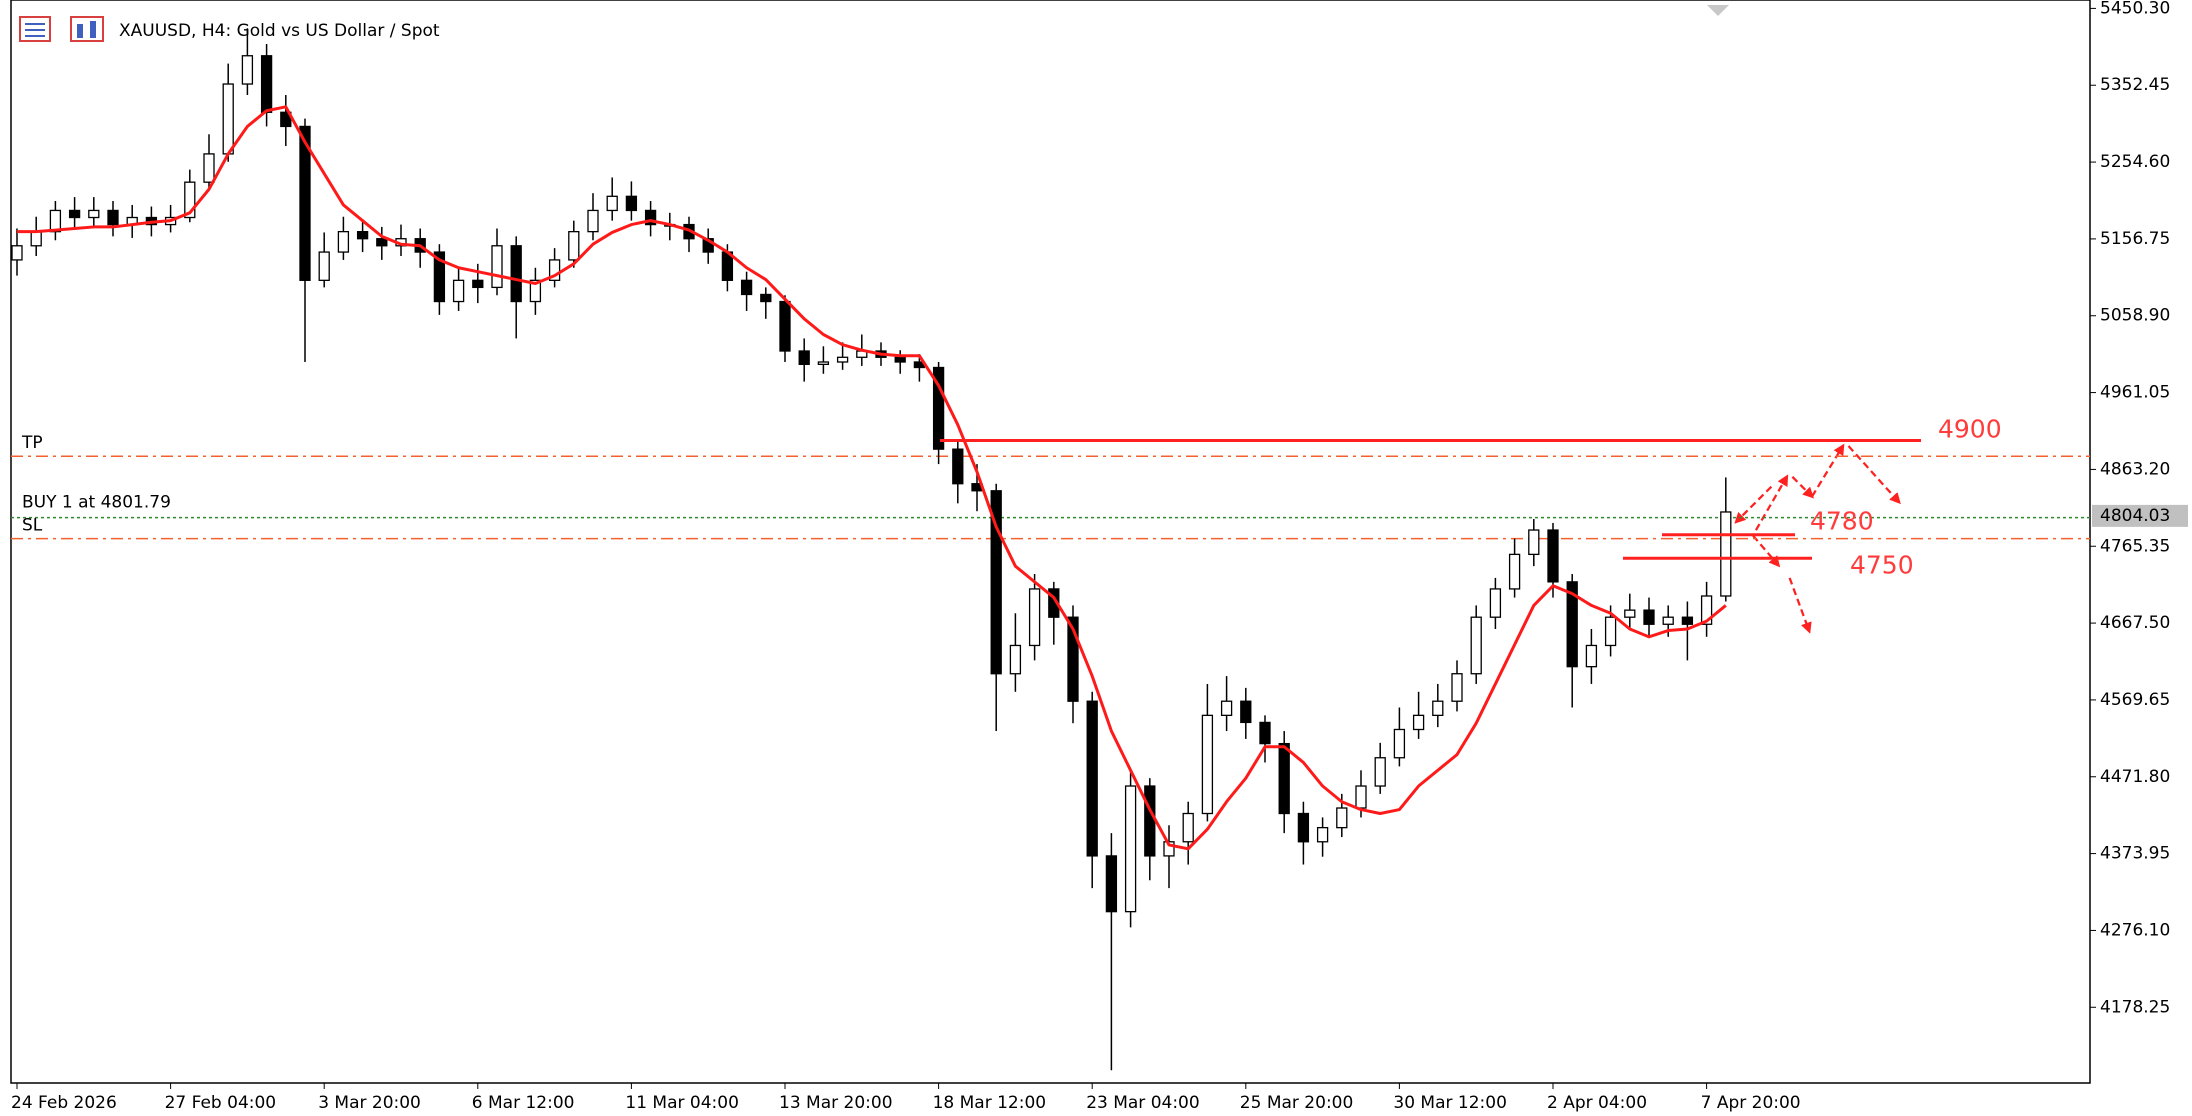  What do you see at coordinates (1718, 10) in the screenshot?
I see `shift-marker` at bounding box center [1718, 10].